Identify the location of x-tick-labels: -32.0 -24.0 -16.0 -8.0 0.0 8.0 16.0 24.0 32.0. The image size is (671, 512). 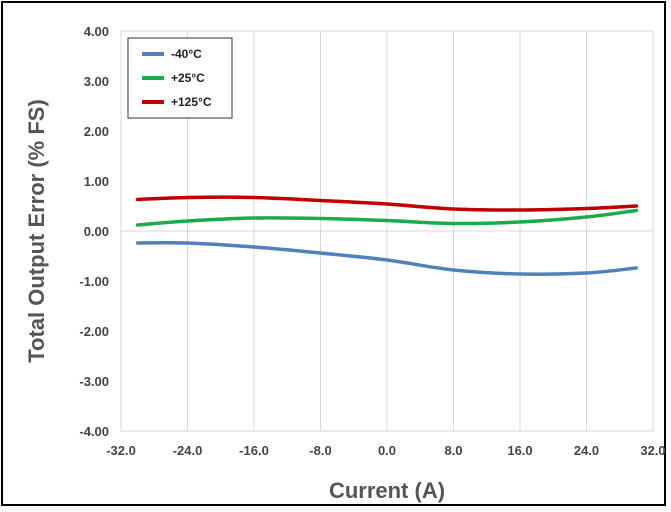
(385, 450).